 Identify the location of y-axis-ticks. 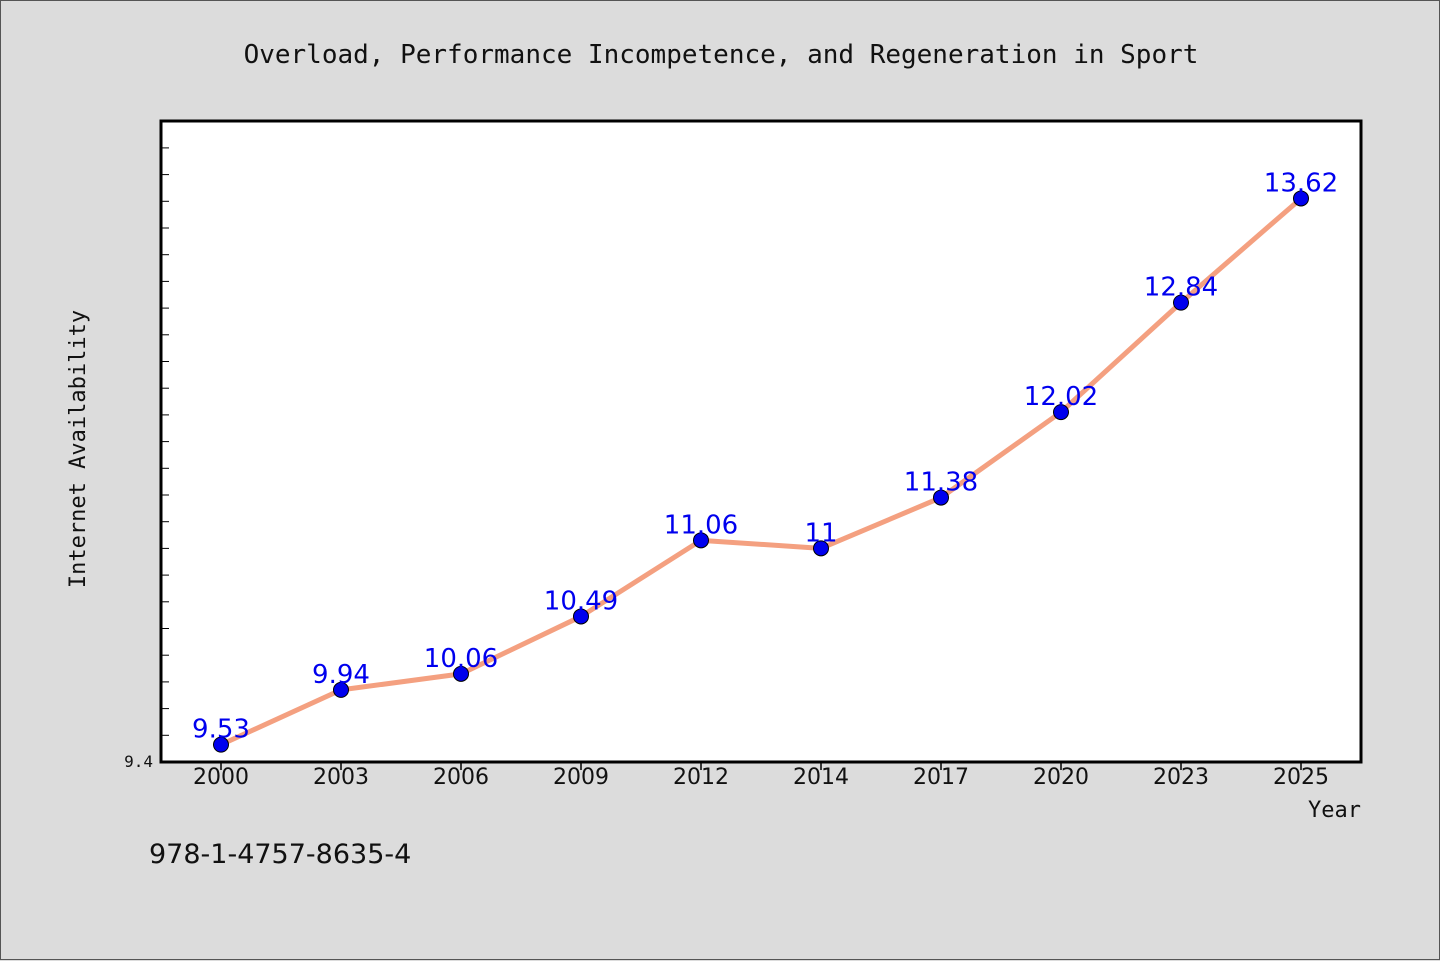
(165, 441).